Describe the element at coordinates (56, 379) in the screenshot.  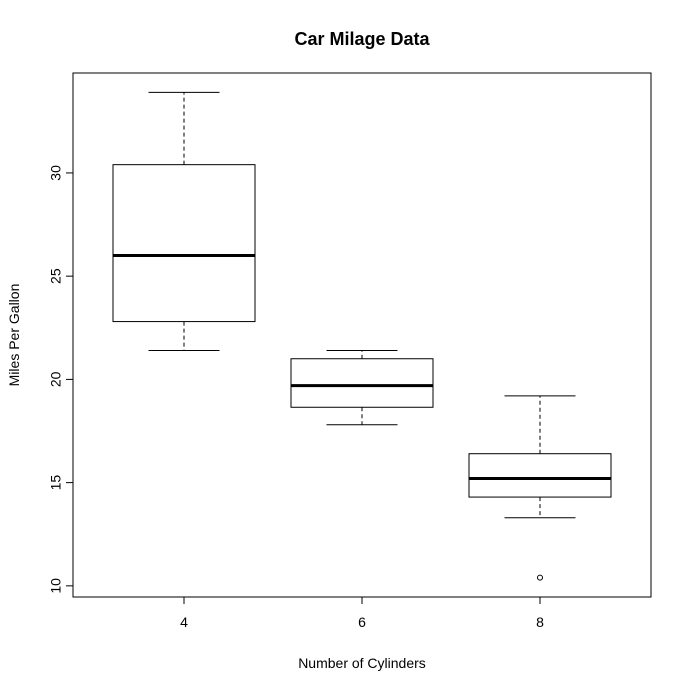
I see `y-tick-label: 20` at that location.